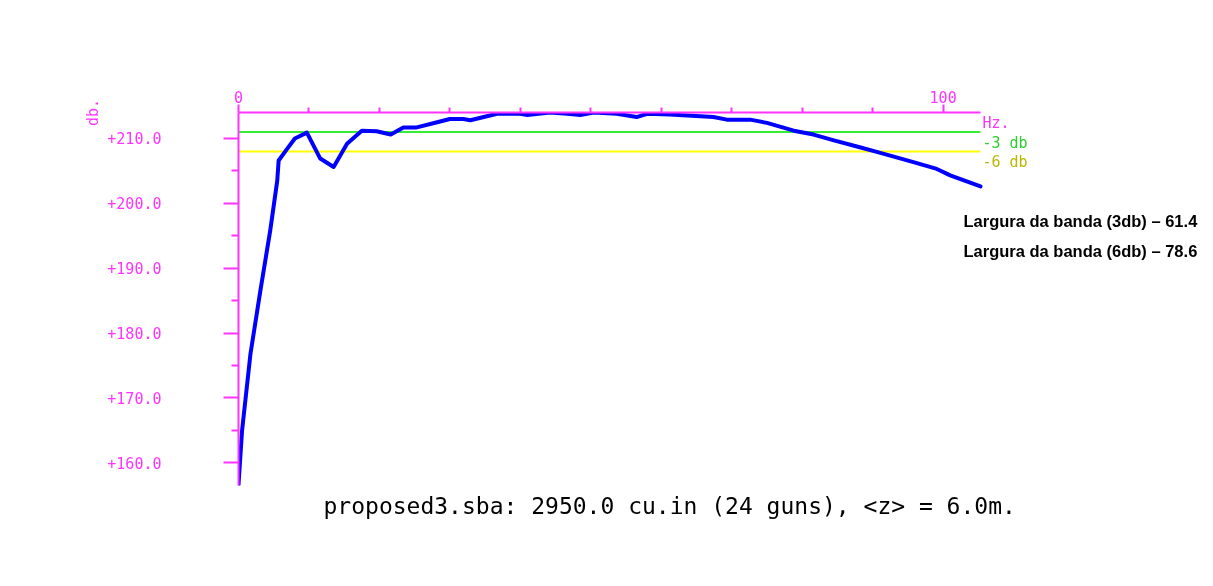 The height and width of the screenshot is (586, 1213). I want to click on y-axis-title: db., so click(93, 112).